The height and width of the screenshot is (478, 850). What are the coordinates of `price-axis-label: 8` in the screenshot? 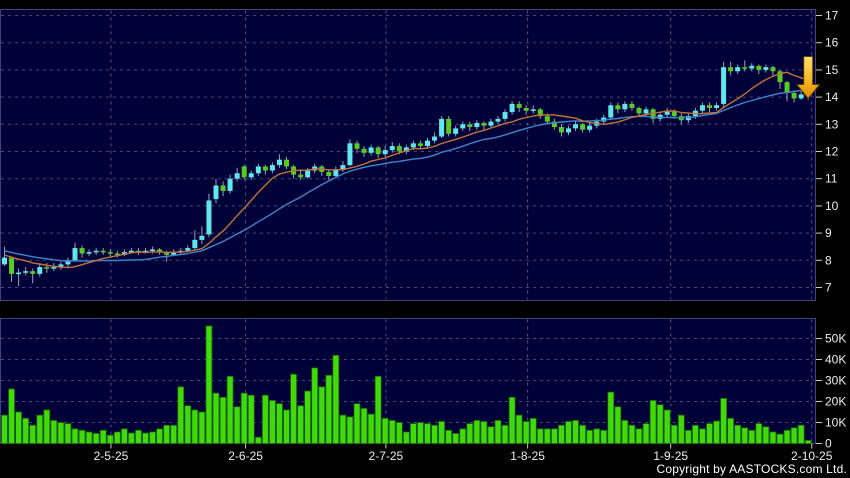 It's located at (828, 260).